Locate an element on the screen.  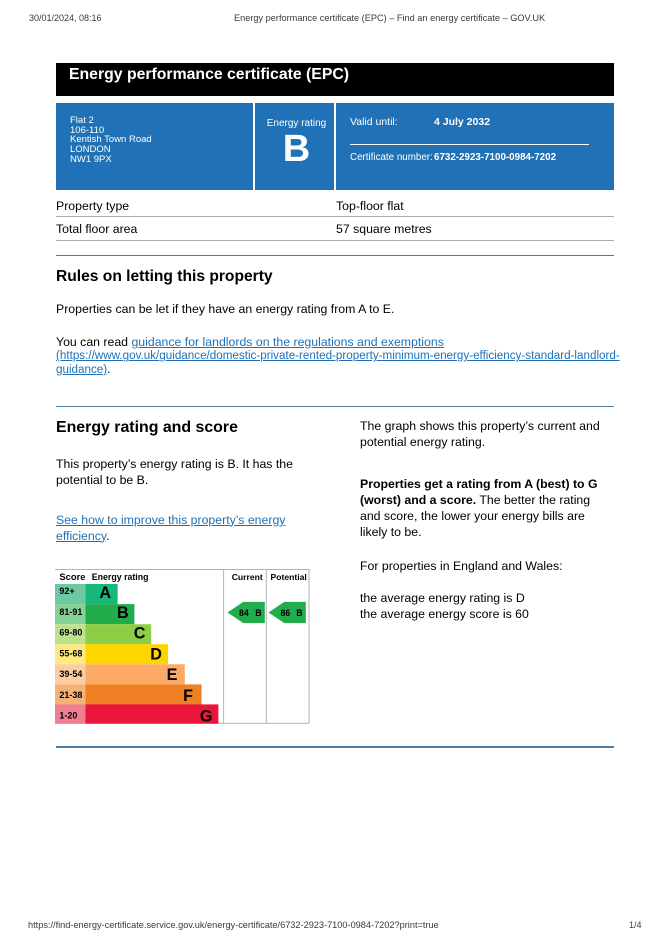
svg-text: Score is located at coordinates (72, 576).